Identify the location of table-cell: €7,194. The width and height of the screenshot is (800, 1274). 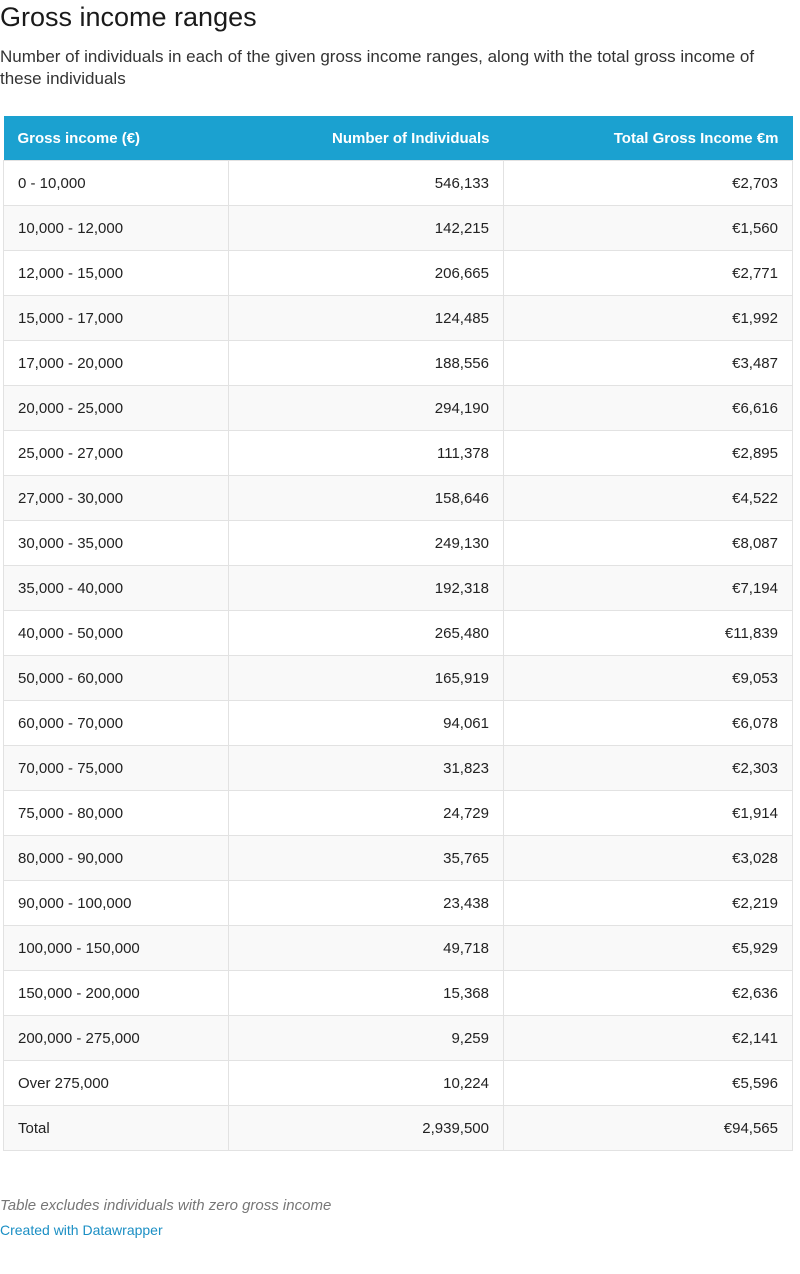
(648, 588).